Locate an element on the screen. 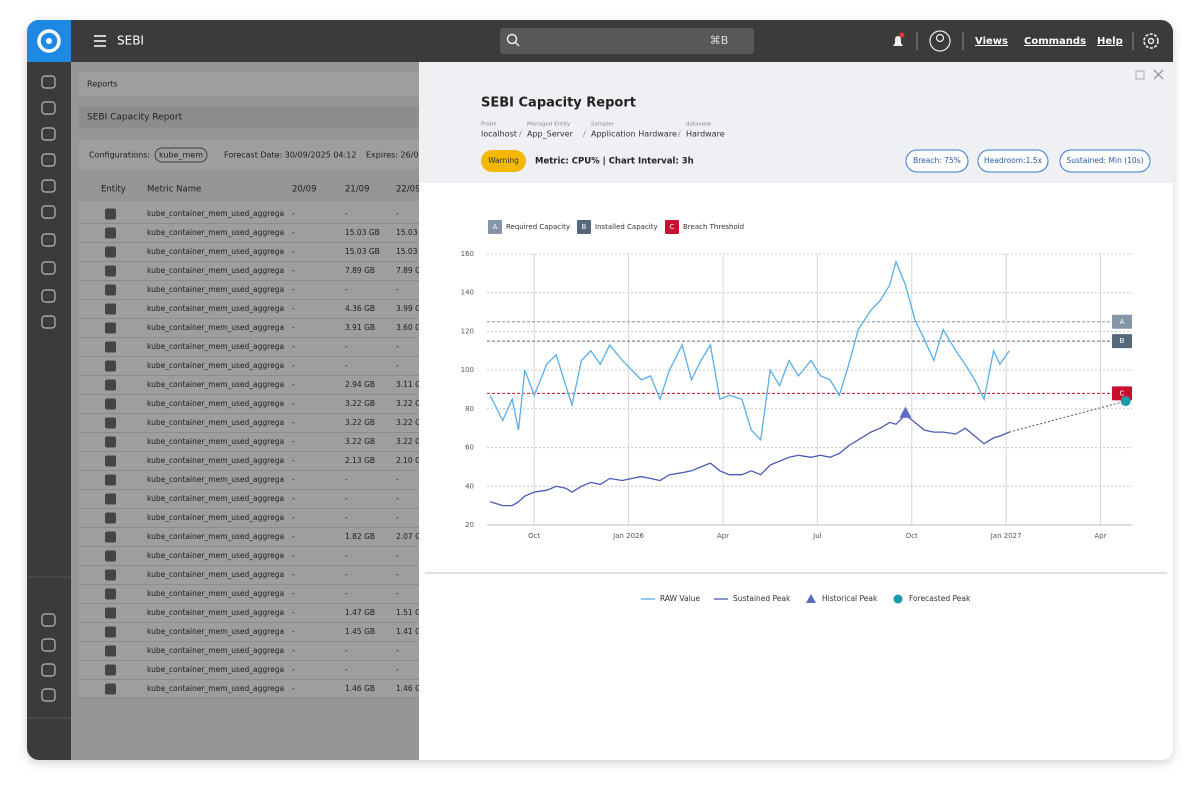 This screenshot has width=1200, height=794. nav-link: Views is located at coordinates (991, 41).